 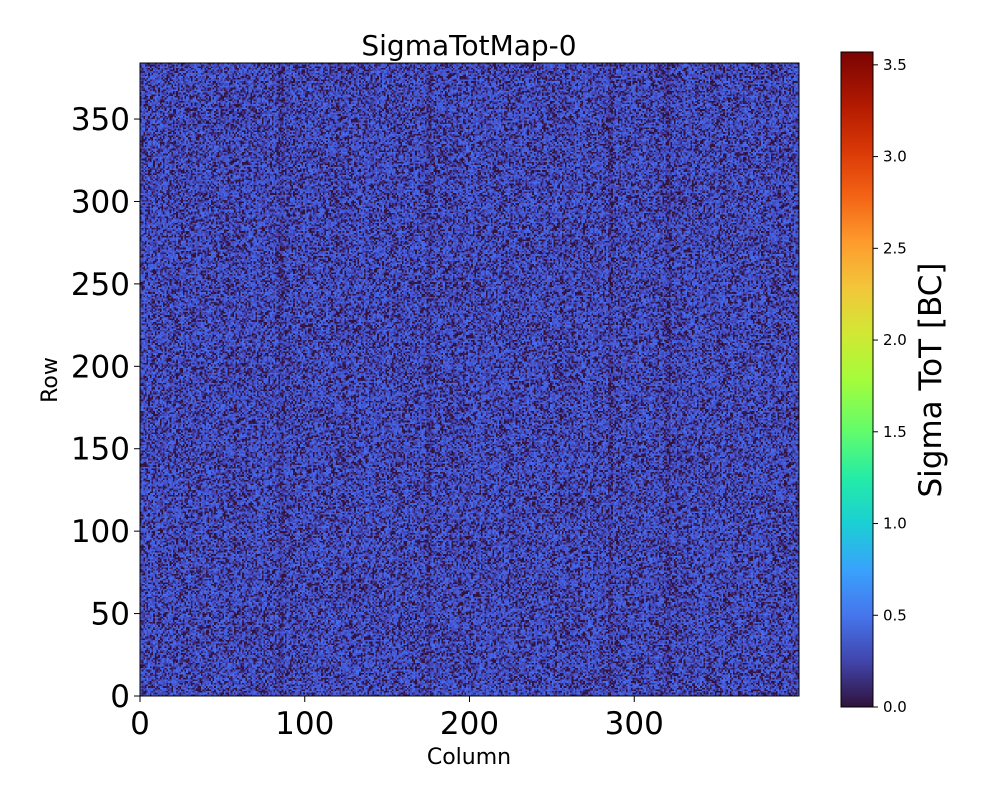 What do you see at coordinates (895, 615) in the screenshot?
I see `colorbar-tick-label: 0.5` at bounding box center [895, 615].